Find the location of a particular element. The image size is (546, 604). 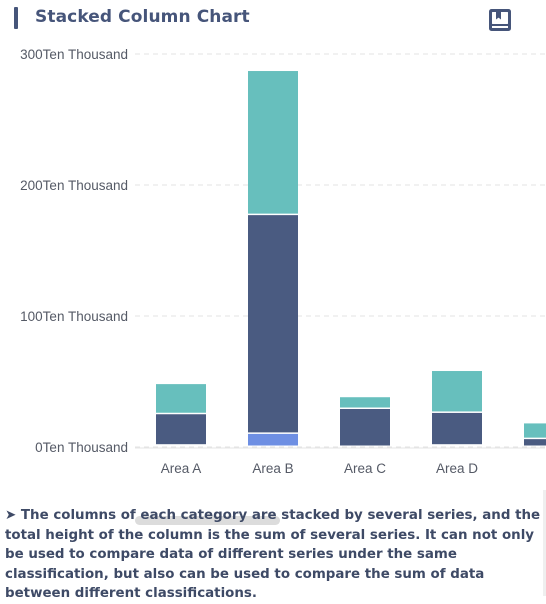

right-edge-shadow is located at coordinates (544, 543).